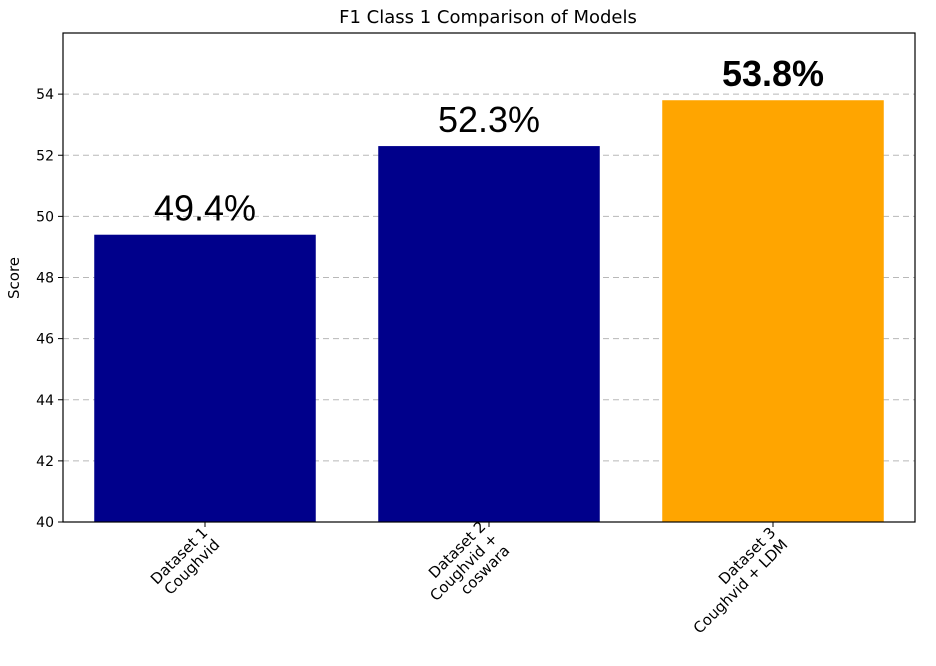  I want to click on chart-title: F1 Class 1 Comparison of Models, so click(488, 17).